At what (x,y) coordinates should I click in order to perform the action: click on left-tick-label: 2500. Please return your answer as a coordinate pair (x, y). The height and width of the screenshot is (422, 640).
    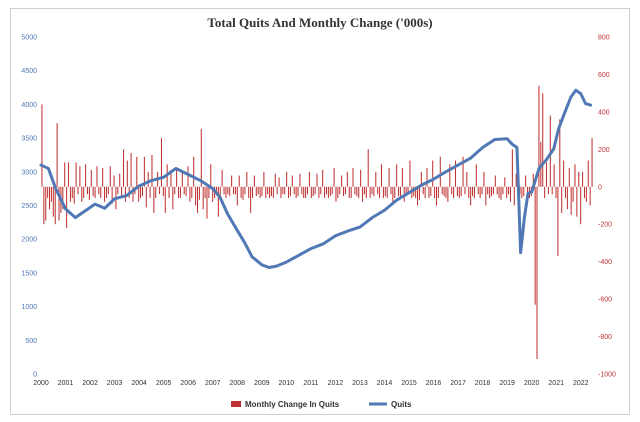
    Looking at the image, I should click on (29, 206).